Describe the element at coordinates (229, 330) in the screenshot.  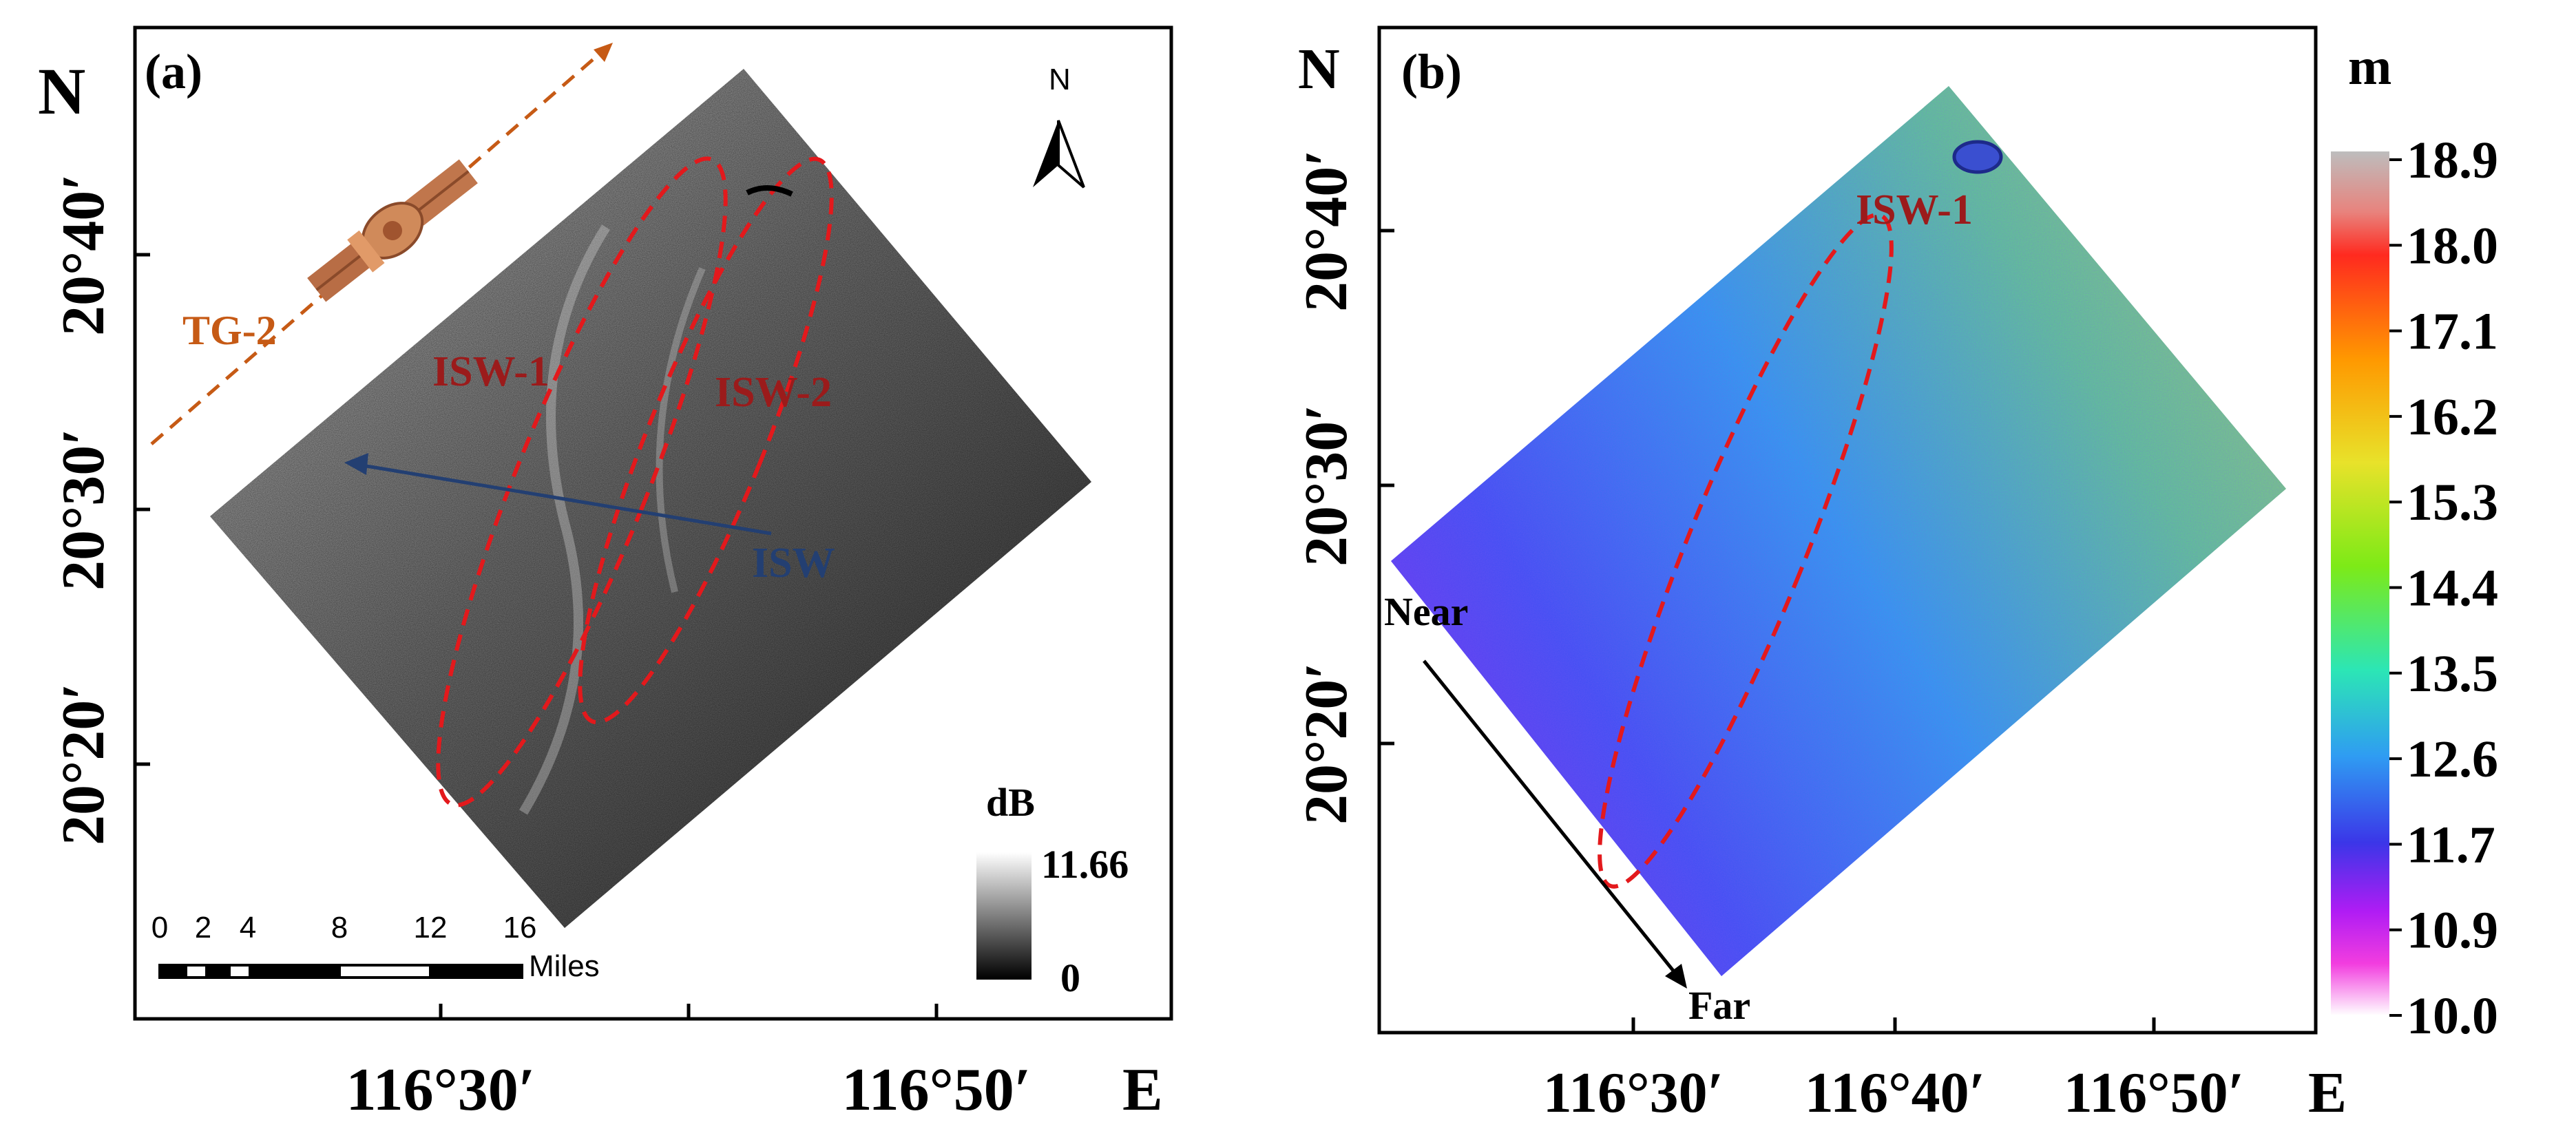
I see `satellite-track-label: TG-2` at that location.